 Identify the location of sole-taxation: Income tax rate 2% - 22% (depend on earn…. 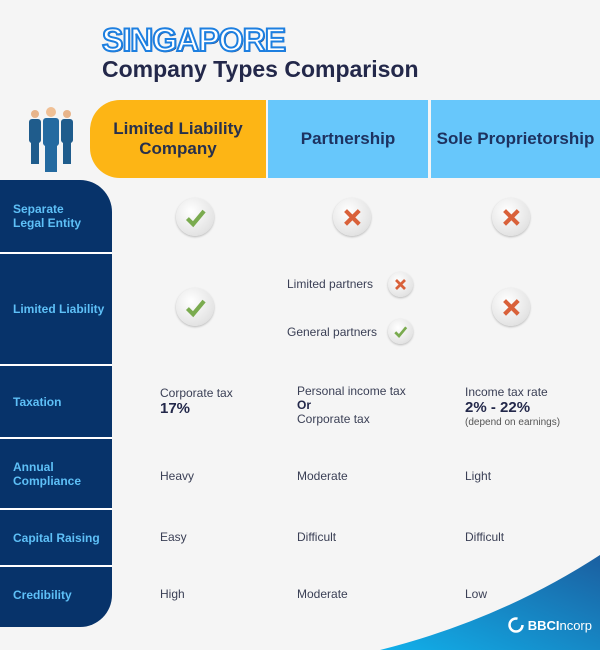
(512, 407).